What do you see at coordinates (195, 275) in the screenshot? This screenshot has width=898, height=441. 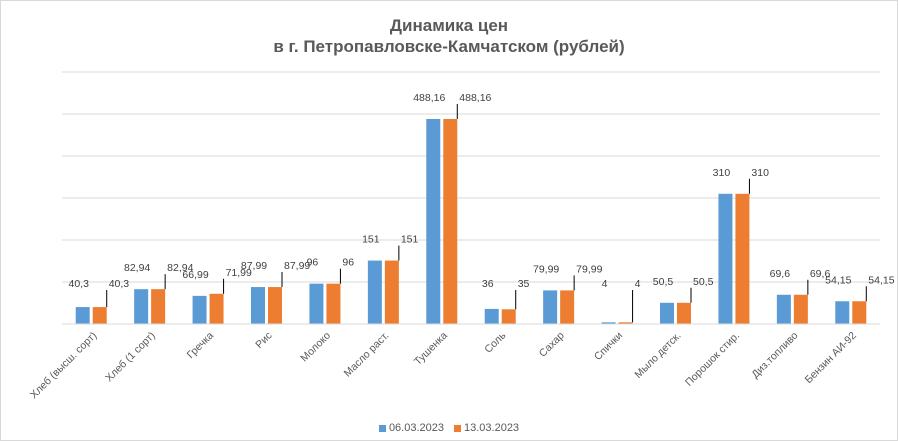 I see `data-label: 66,99` at bounding box center [195, 275].